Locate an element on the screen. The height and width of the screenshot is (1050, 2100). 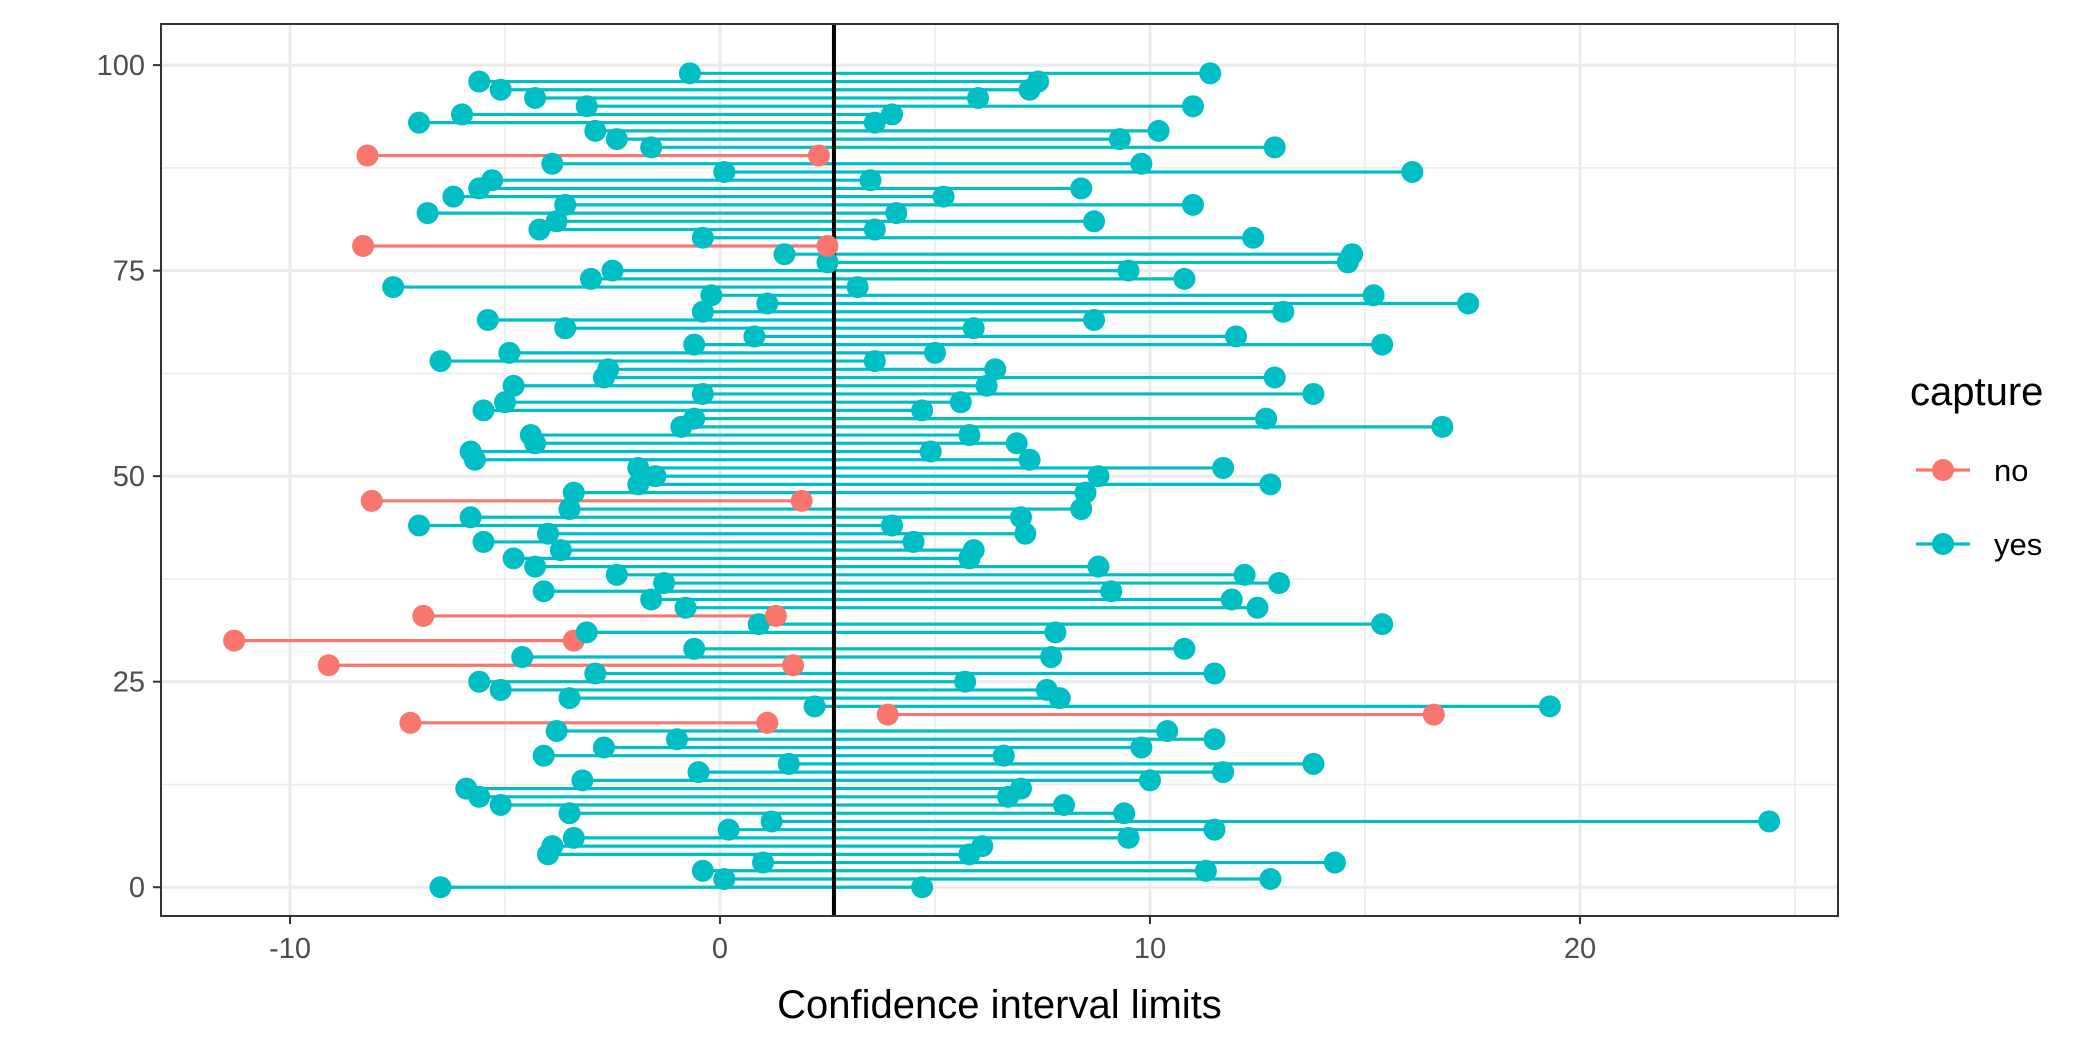
legend: capture no yes is located at coordinates (1976, 466).